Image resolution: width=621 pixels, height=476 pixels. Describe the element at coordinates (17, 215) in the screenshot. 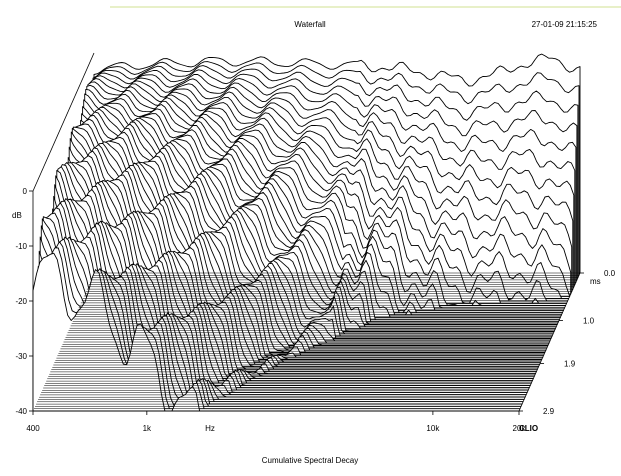

I see `y-axis-label: dB` at that location.